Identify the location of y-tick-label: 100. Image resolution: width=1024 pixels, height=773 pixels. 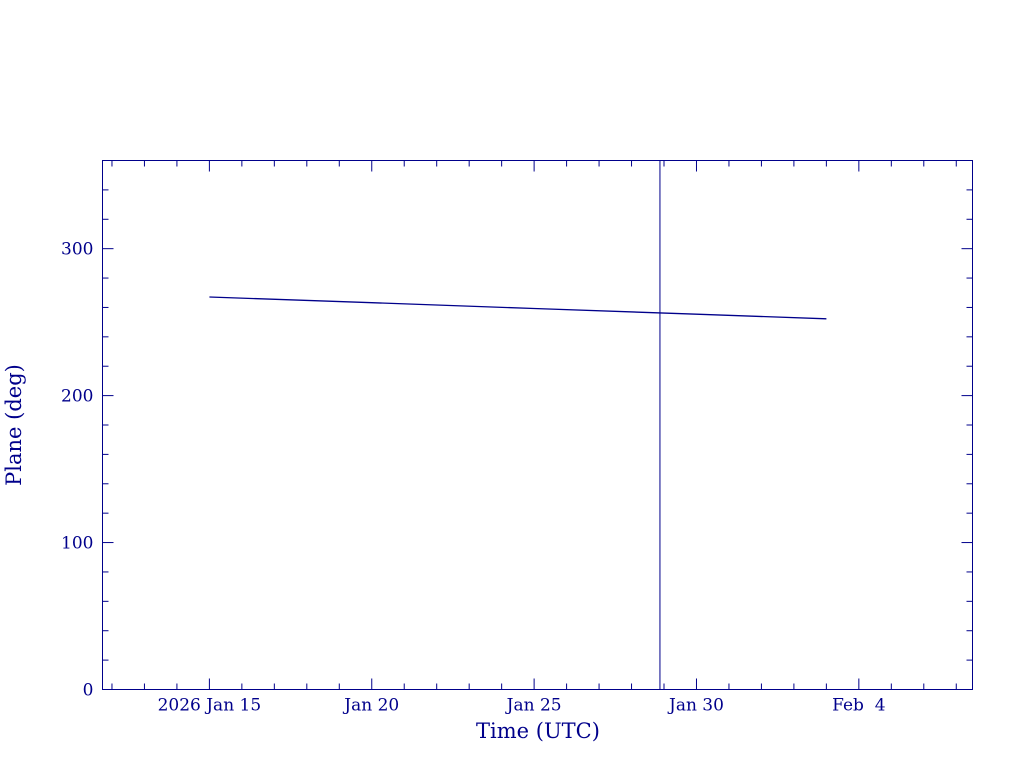
(77, 544).